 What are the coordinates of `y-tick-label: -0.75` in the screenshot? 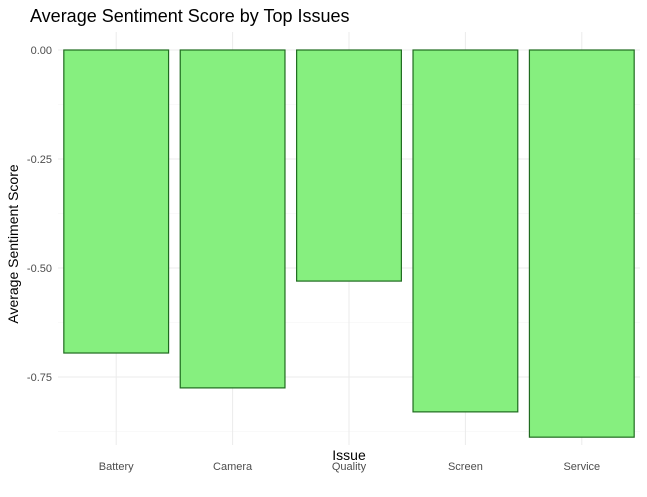 It's located at (39, 378).